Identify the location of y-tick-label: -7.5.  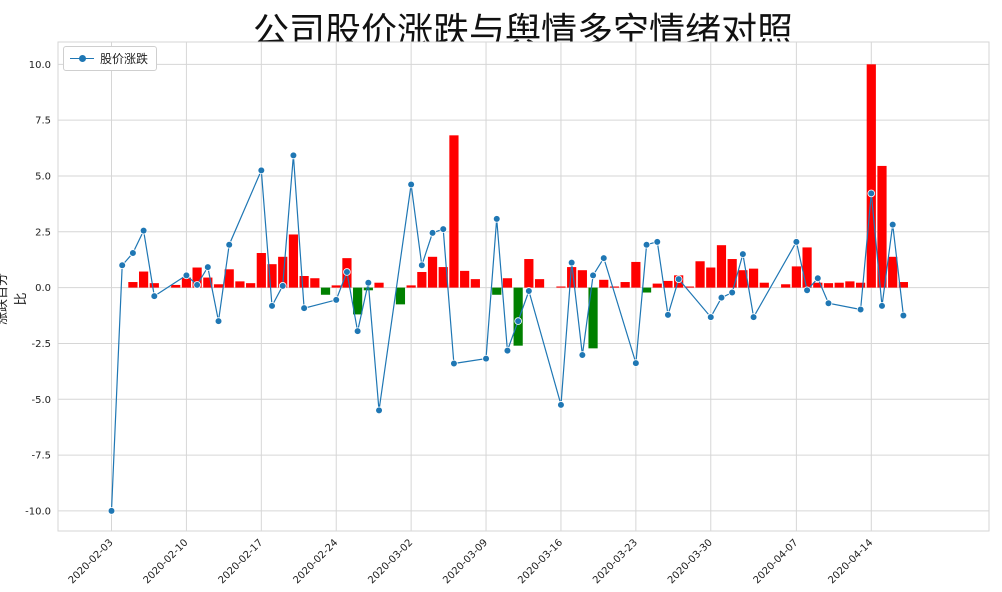
(41, 456).